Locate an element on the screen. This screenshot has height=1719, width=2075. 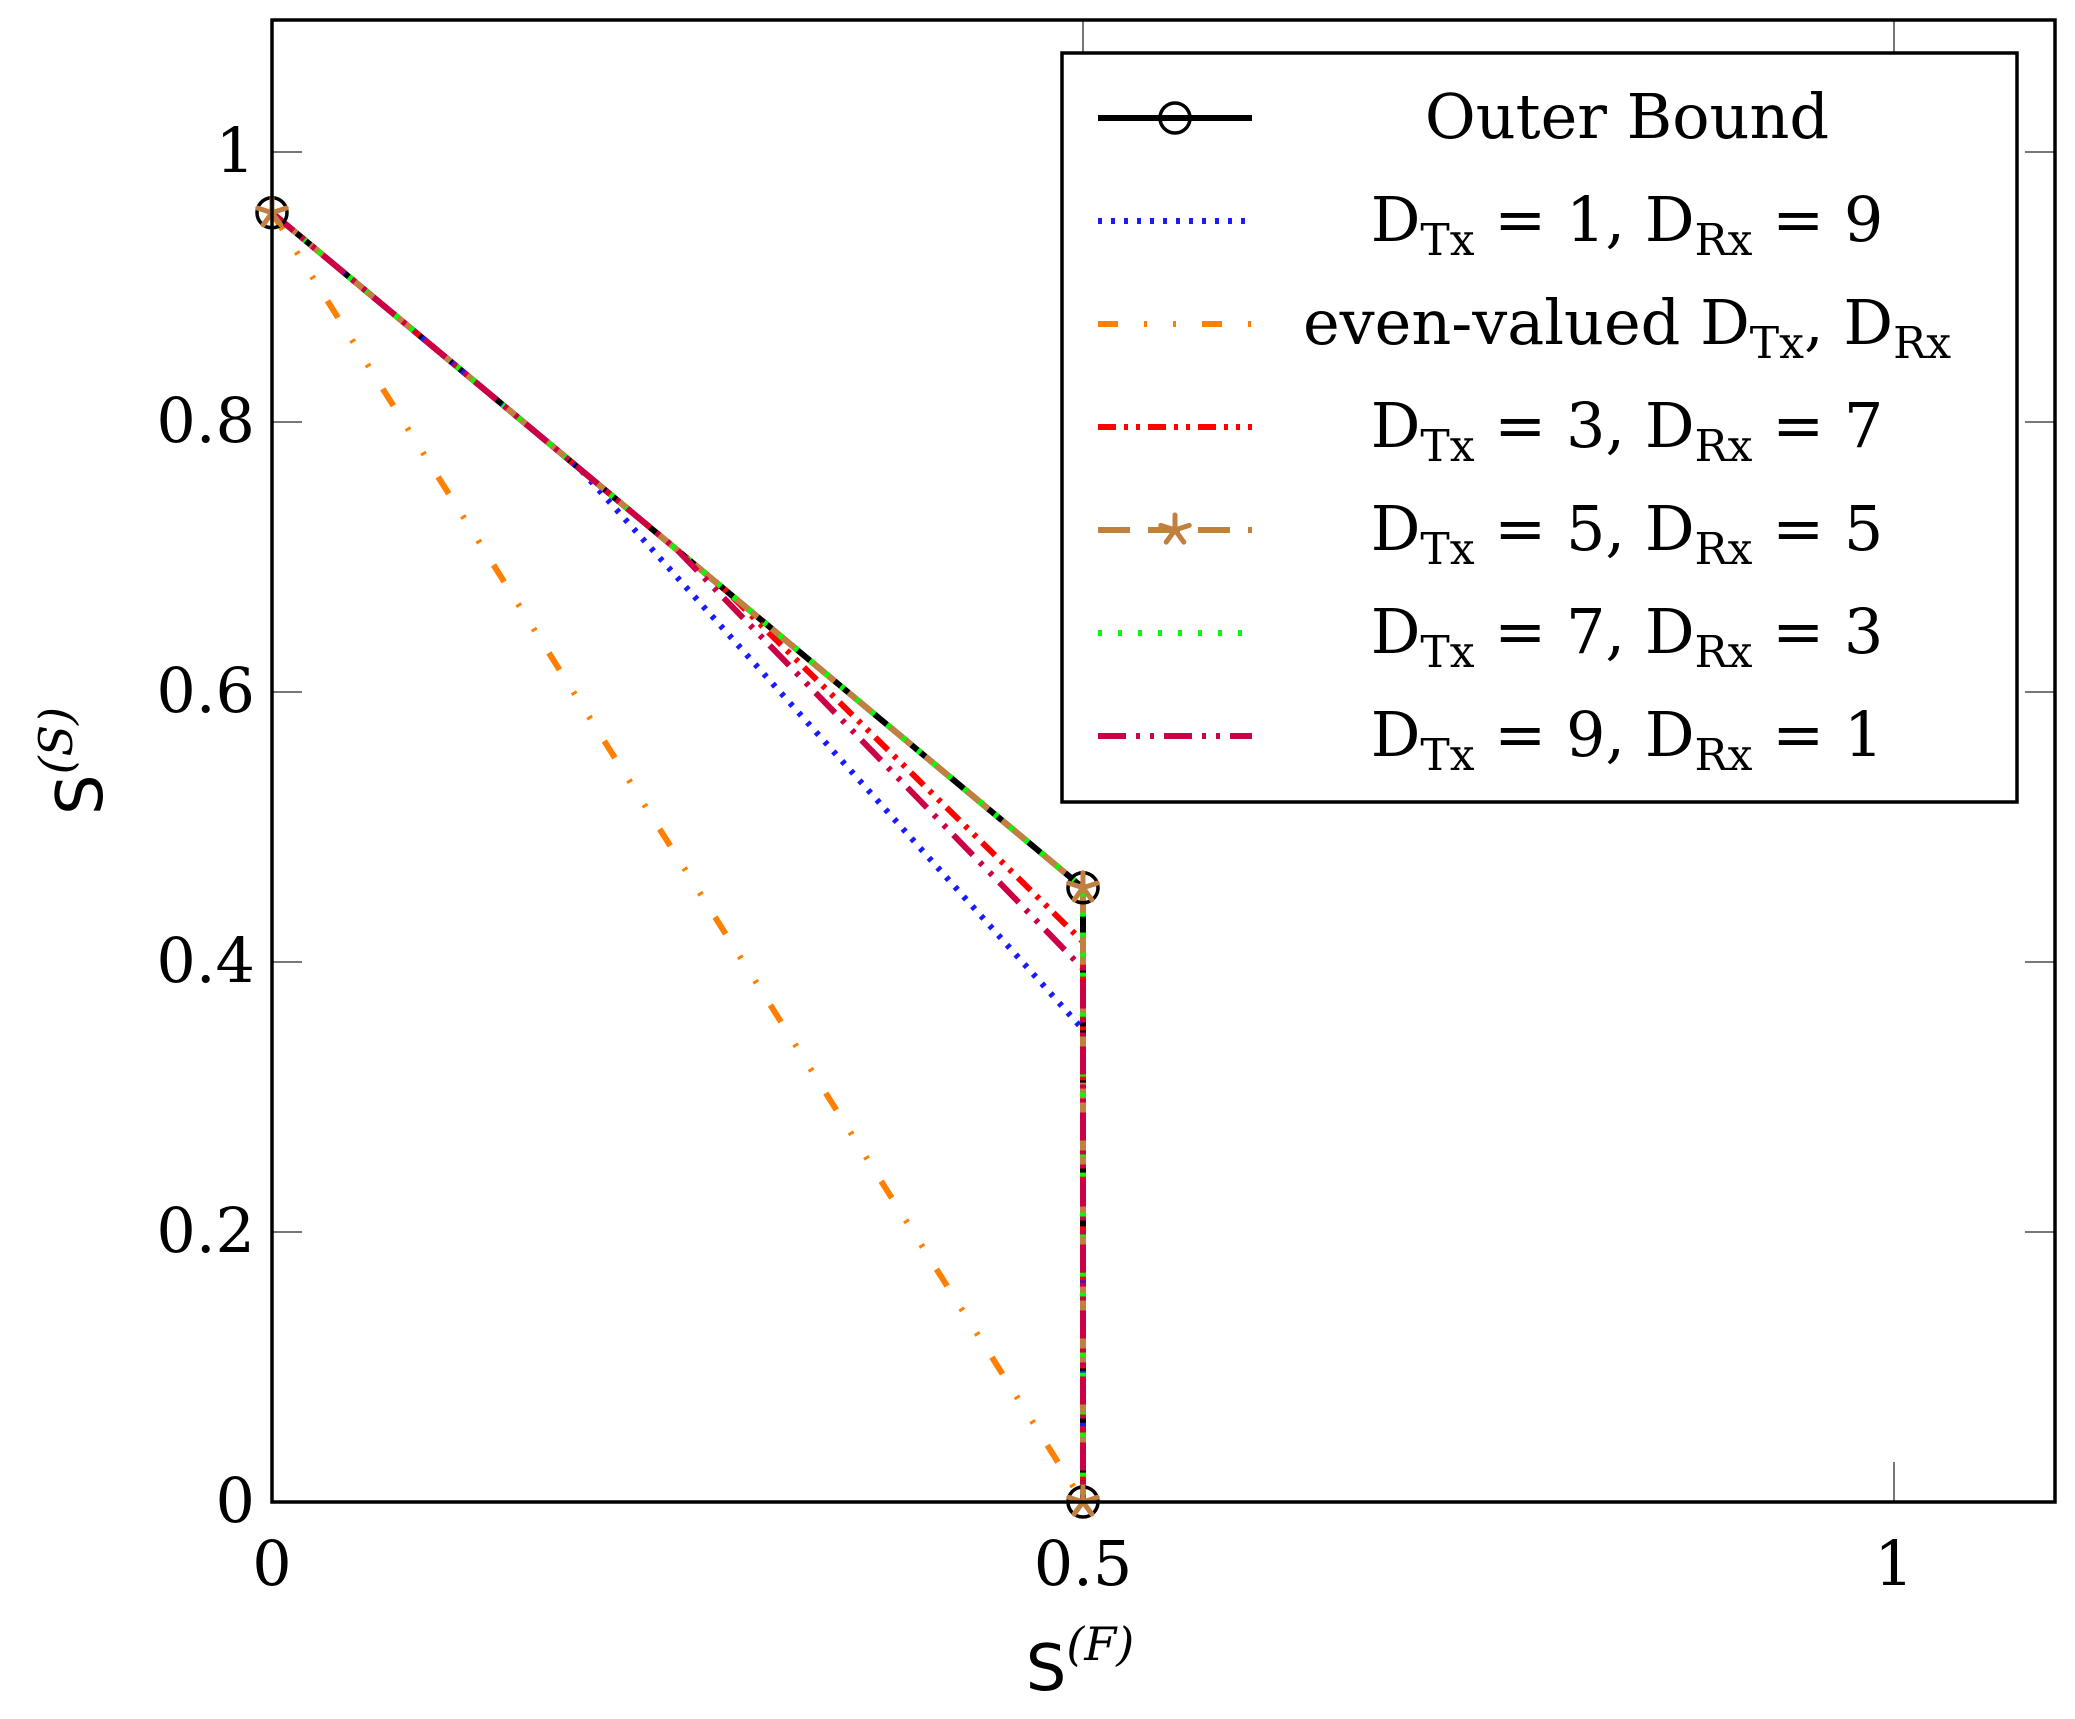
legend-entry-0: Outer Bound is located at coordinates (1463, 116).